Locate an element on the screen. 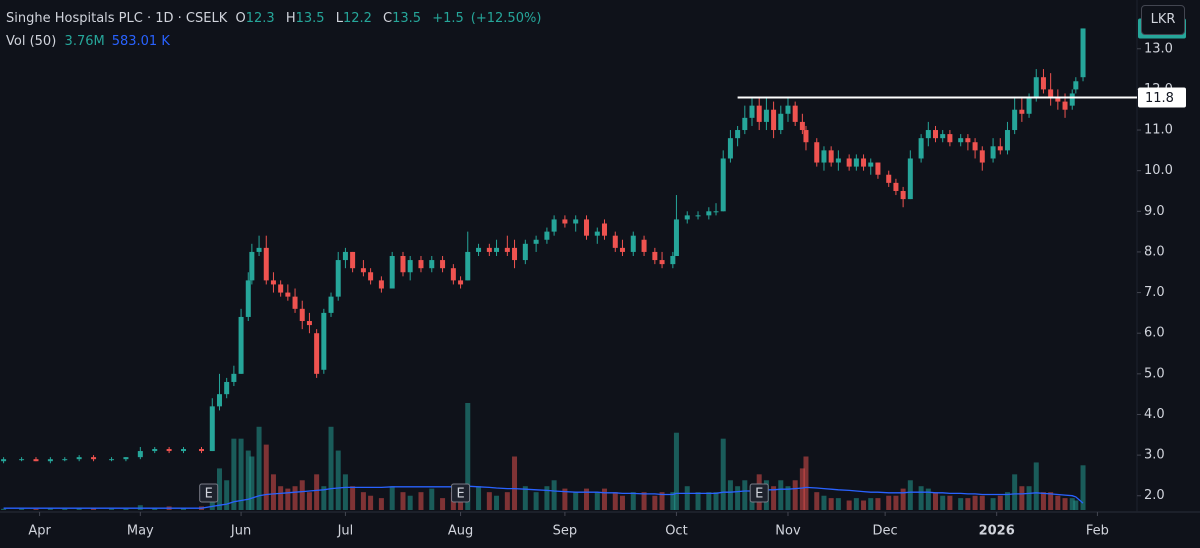  y-tick-label: 3.0 is located at coordinates (1154, 455).